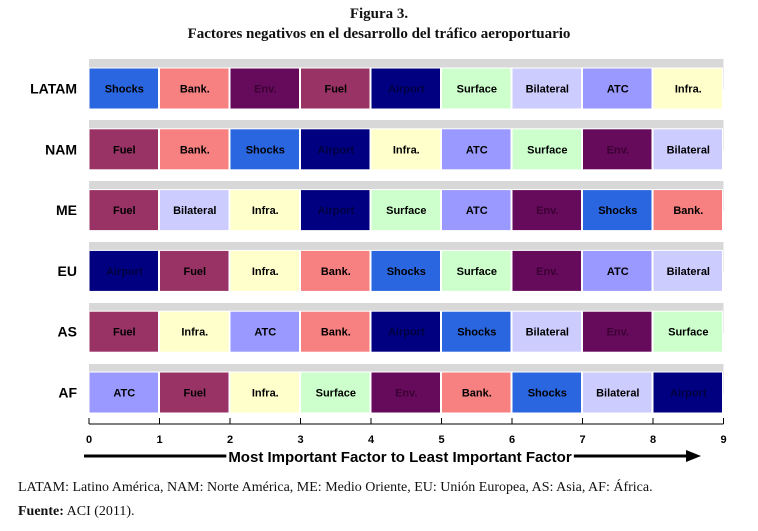 Image resolution: width=758 pixels, height=531 pixels. I want to click on region-label: ME, so click(66, 210).